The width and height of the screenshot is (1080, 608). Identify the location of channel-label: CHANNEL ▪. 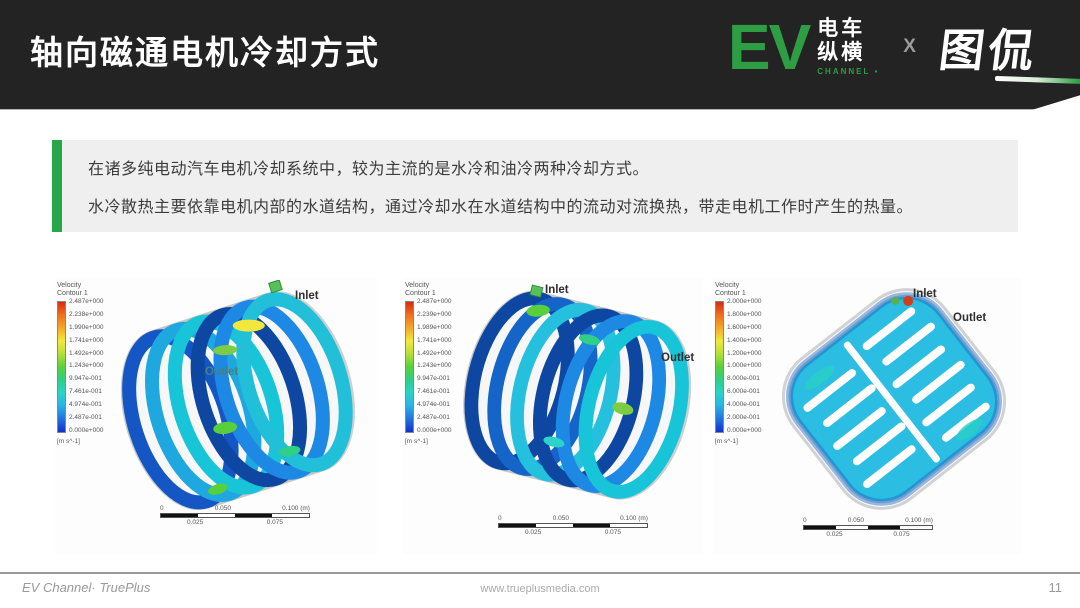
(848, 71).